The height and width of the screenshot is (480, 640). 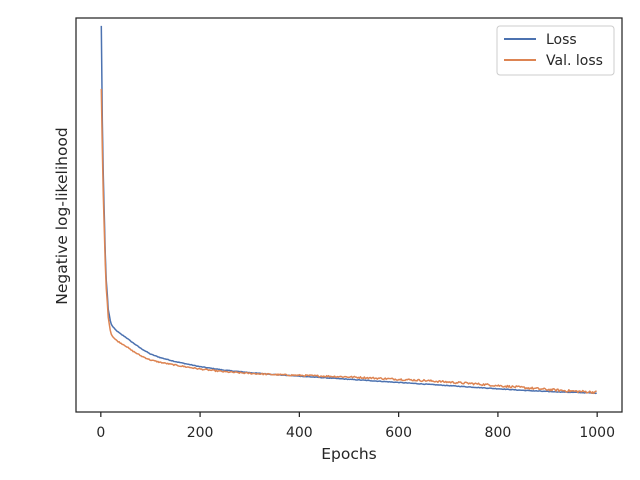 I want to click on x-tick-label: 0, so click(x=100, y=433).